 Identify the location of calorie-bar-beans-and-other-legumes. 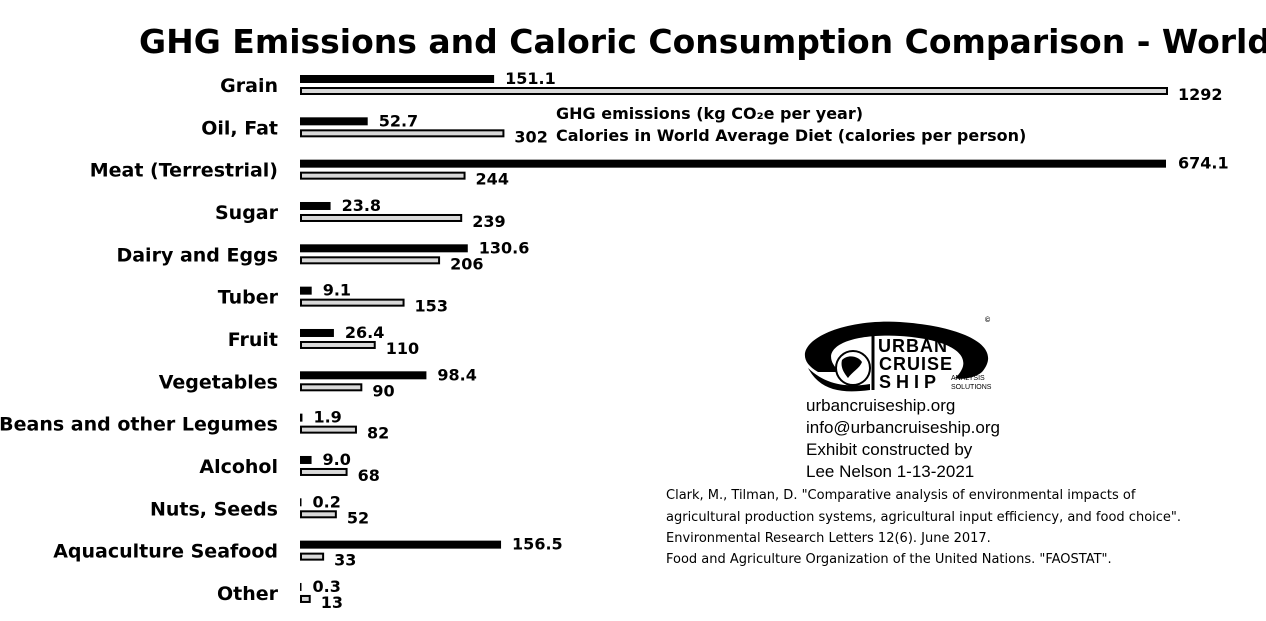
(328, 429).